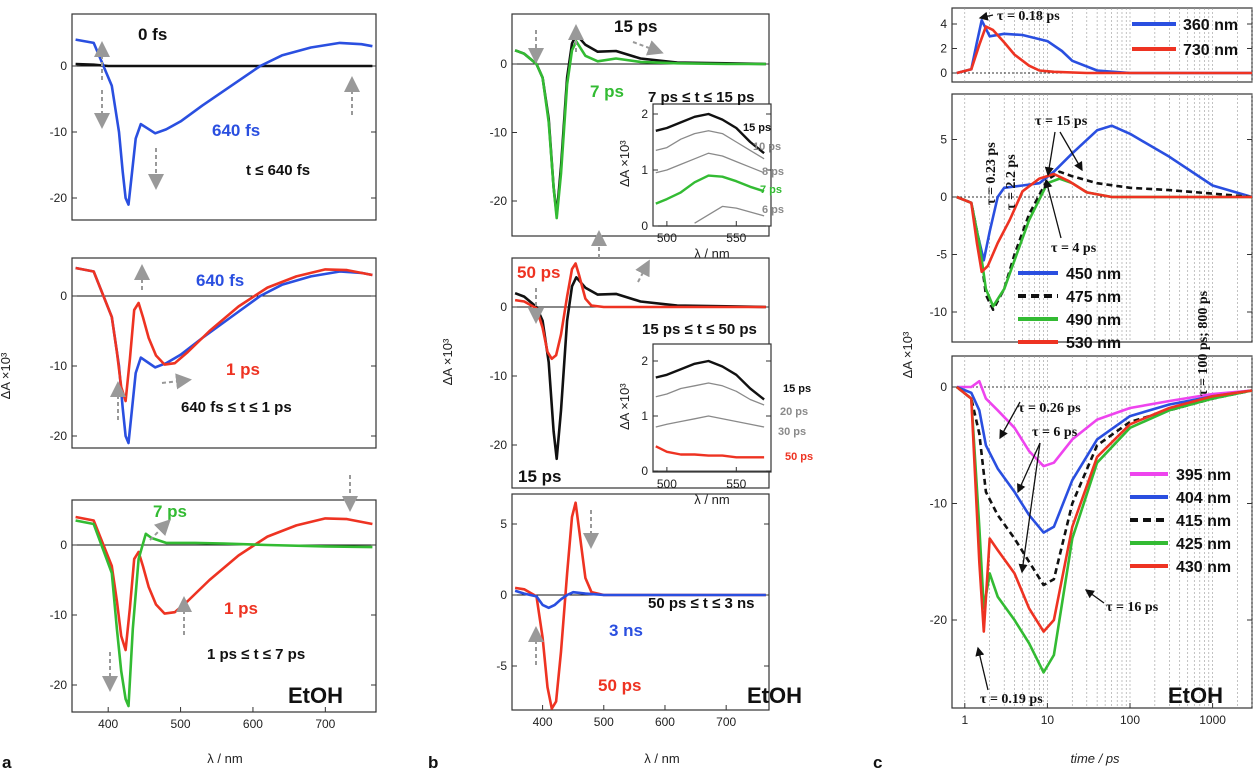 The height and width of the screenshot is (772, 1254). What do you see at coordinates (539, 476) in the screenshot?
I see `b2-label-15ps: 15 ps` at bounding box center [539, 476].